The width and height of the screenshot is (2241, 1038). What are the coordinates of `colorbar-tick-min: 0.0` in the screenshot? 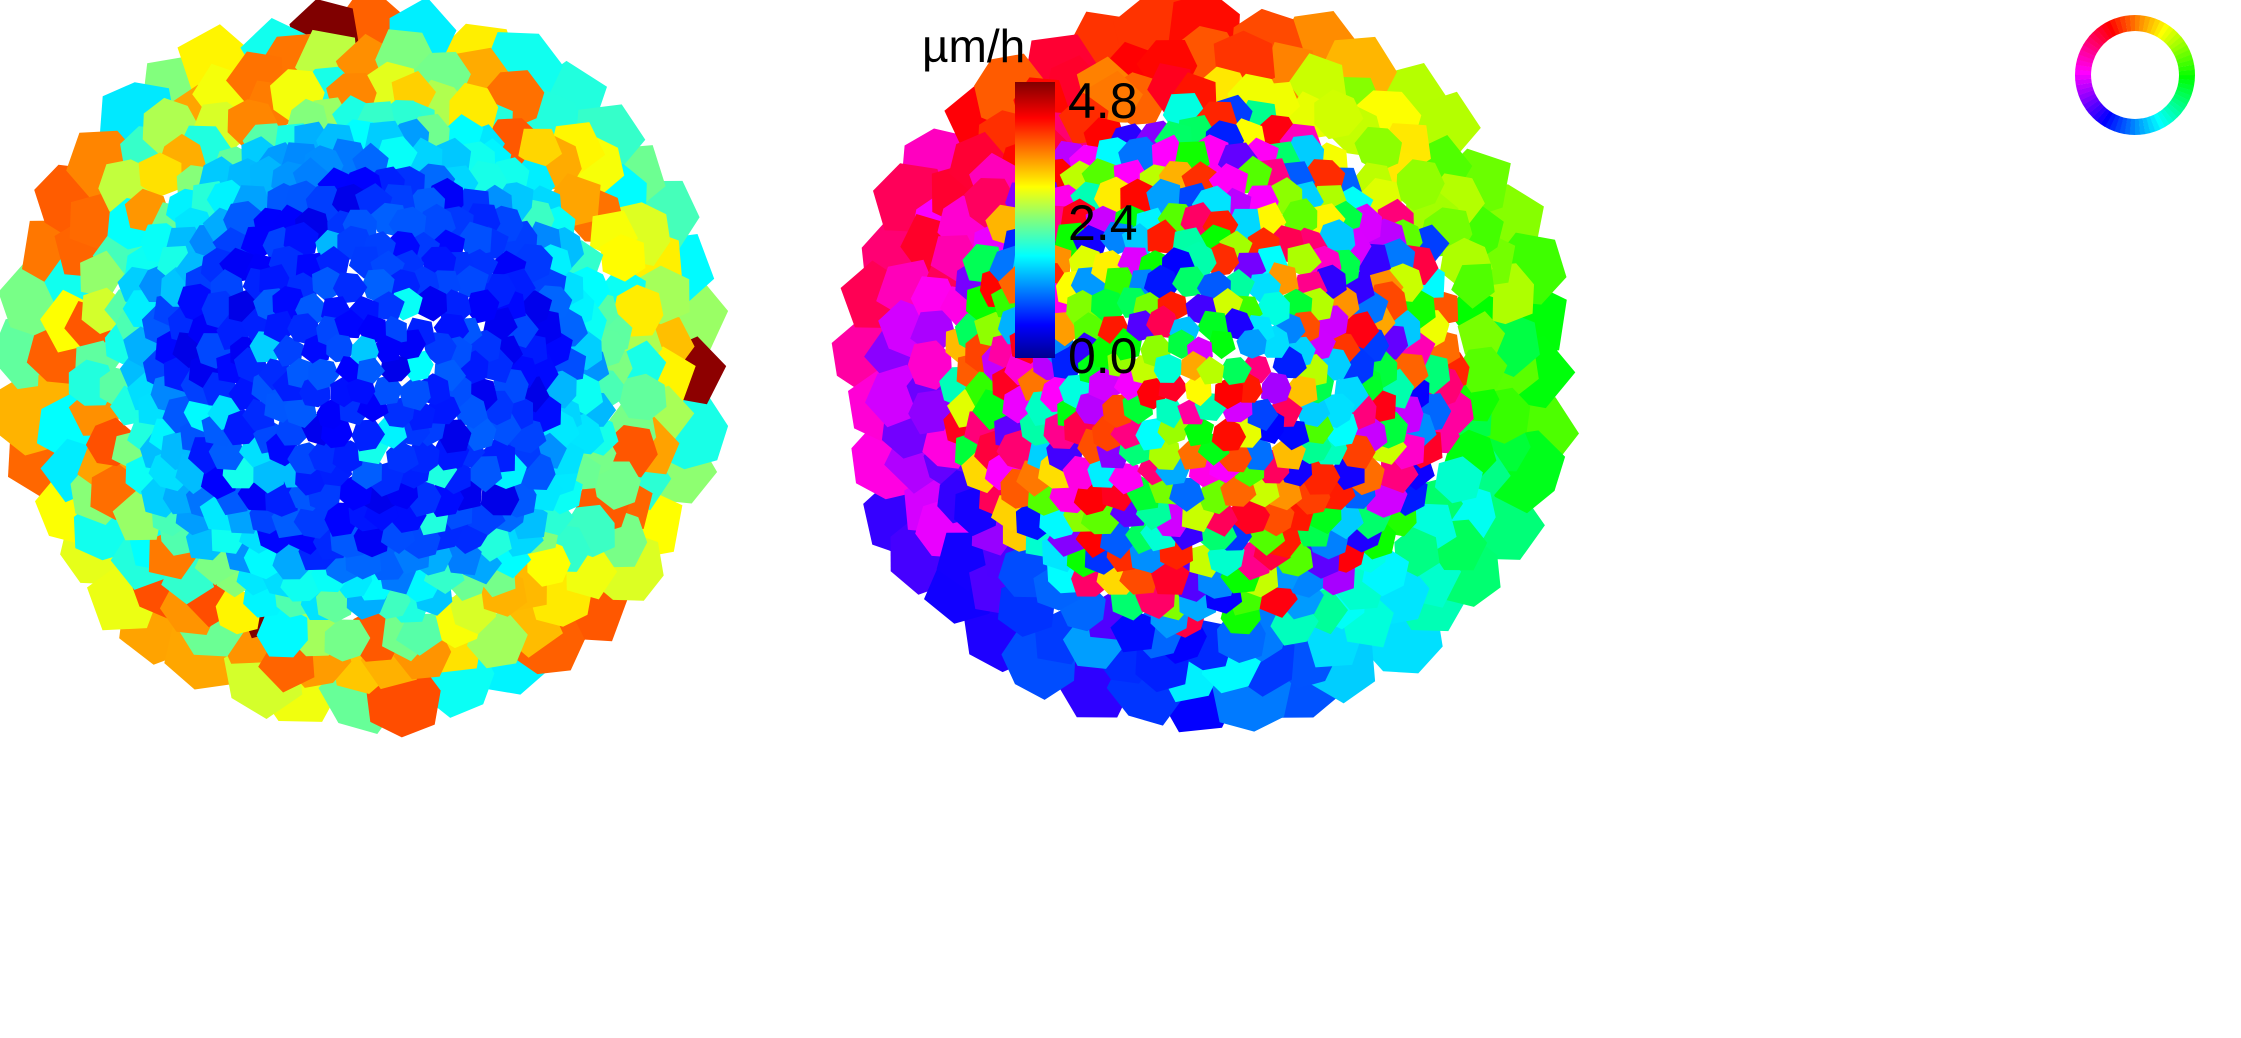 It's located at (1103, 356).